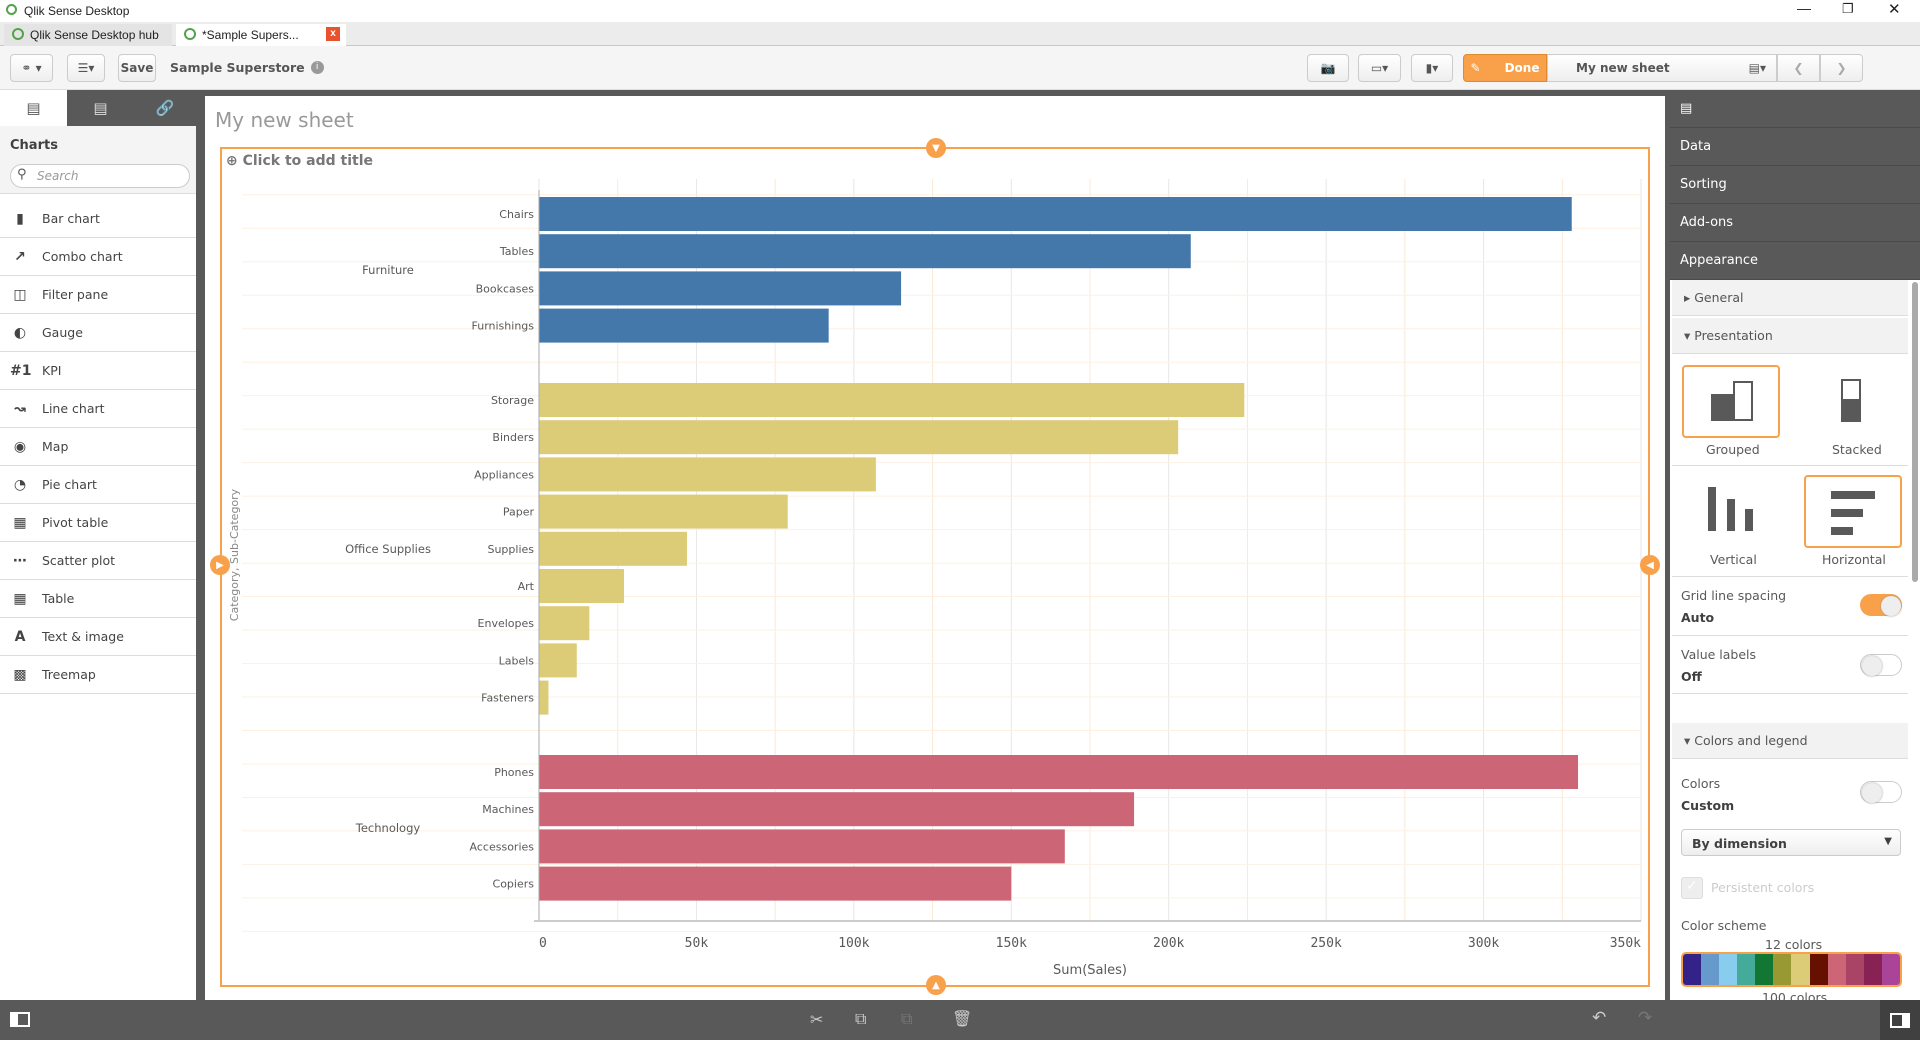  I want to click on chart-type-pivot-table: ▦ Pivot table, so click(98, 523).